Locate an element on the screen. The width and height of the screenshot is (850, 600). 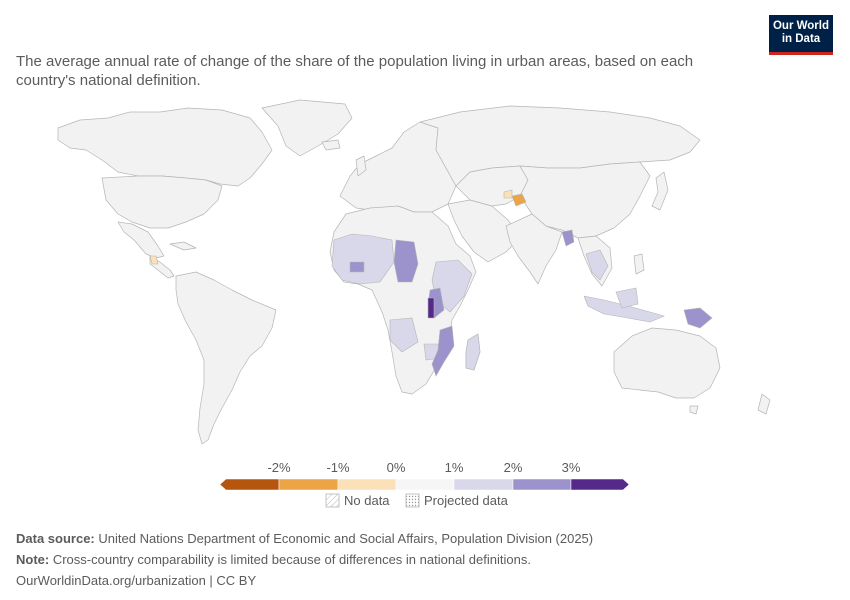
uk is located at coordinates (361, 166).